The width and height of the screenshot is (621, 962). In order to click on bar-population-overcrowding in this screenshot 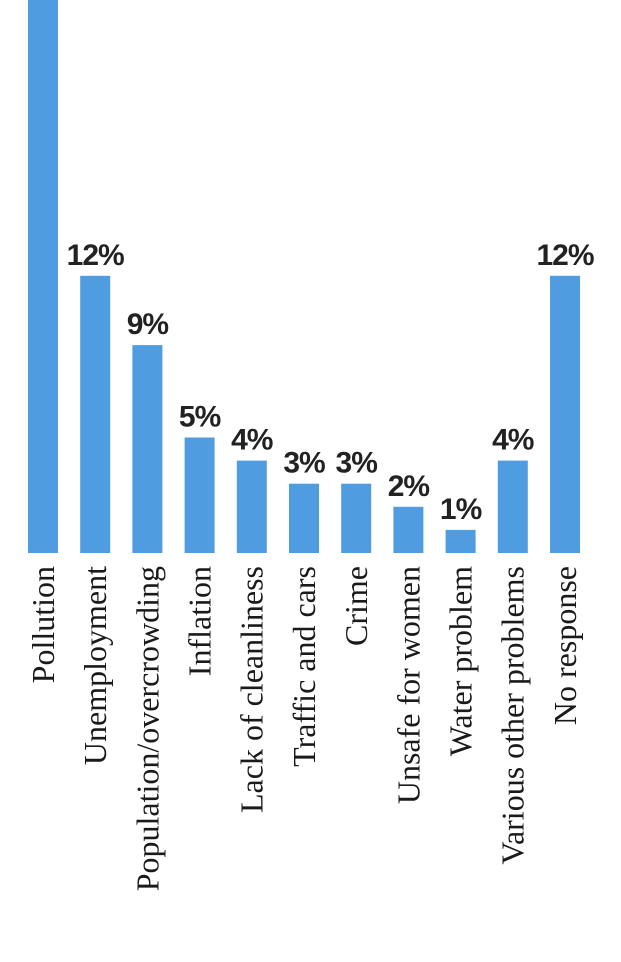, I will do `click(147, 449)`.